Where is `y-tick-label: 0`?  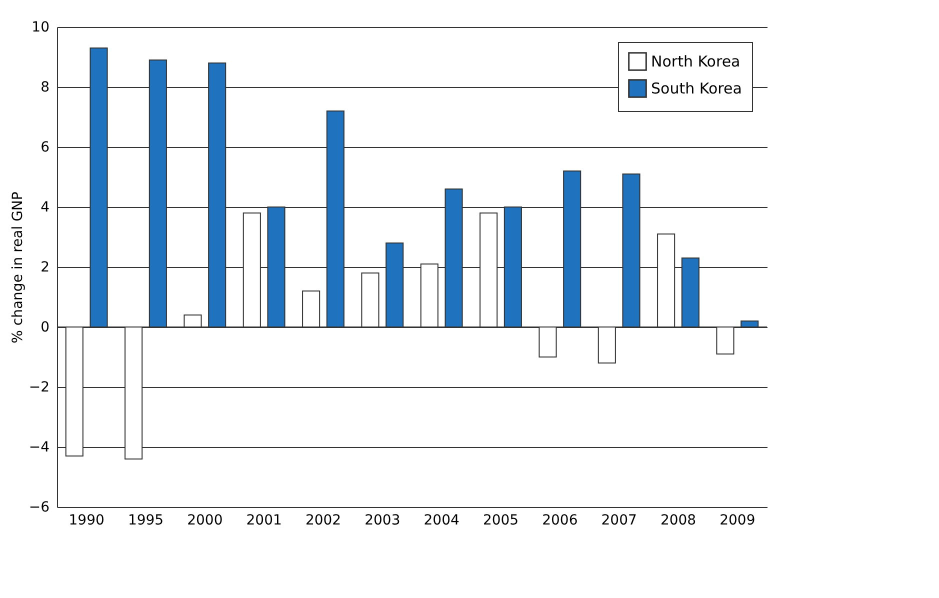 y-tick-label: 0 is located at coordinates (45, 328).